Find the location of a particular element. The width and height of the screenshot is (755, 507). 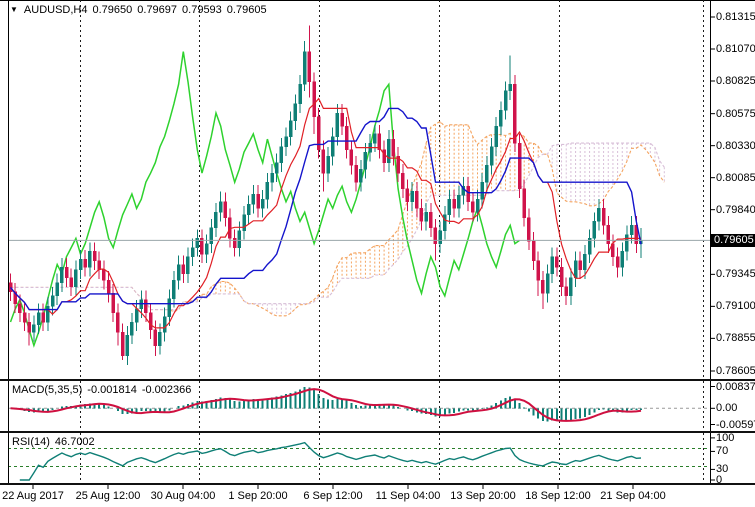

time-tick-label: 18 Sep 12:00 is located at coordinates (558, 496).